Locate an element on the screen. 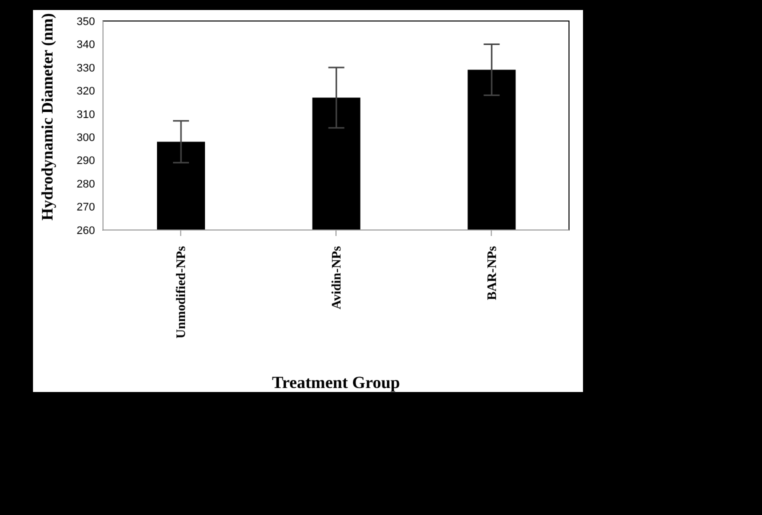 This screenshot has height=515, width=762. y-axis-title: Hydrodynamic Diameter (nm) is located at coordinates (48, 116).